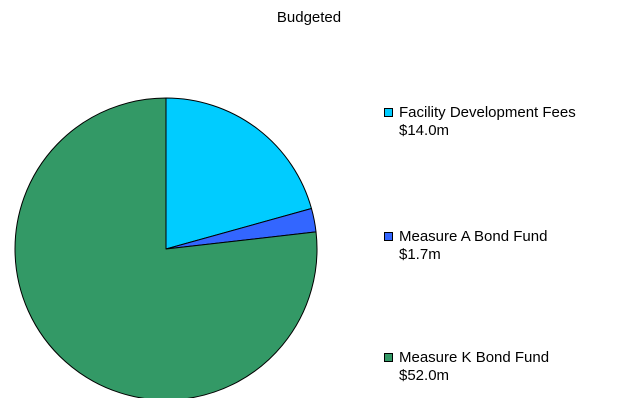  What do you see at coordinates (309, 17) in the screenshot?
I see `chart-title: Budgeted` at bounding box center [309, 17].